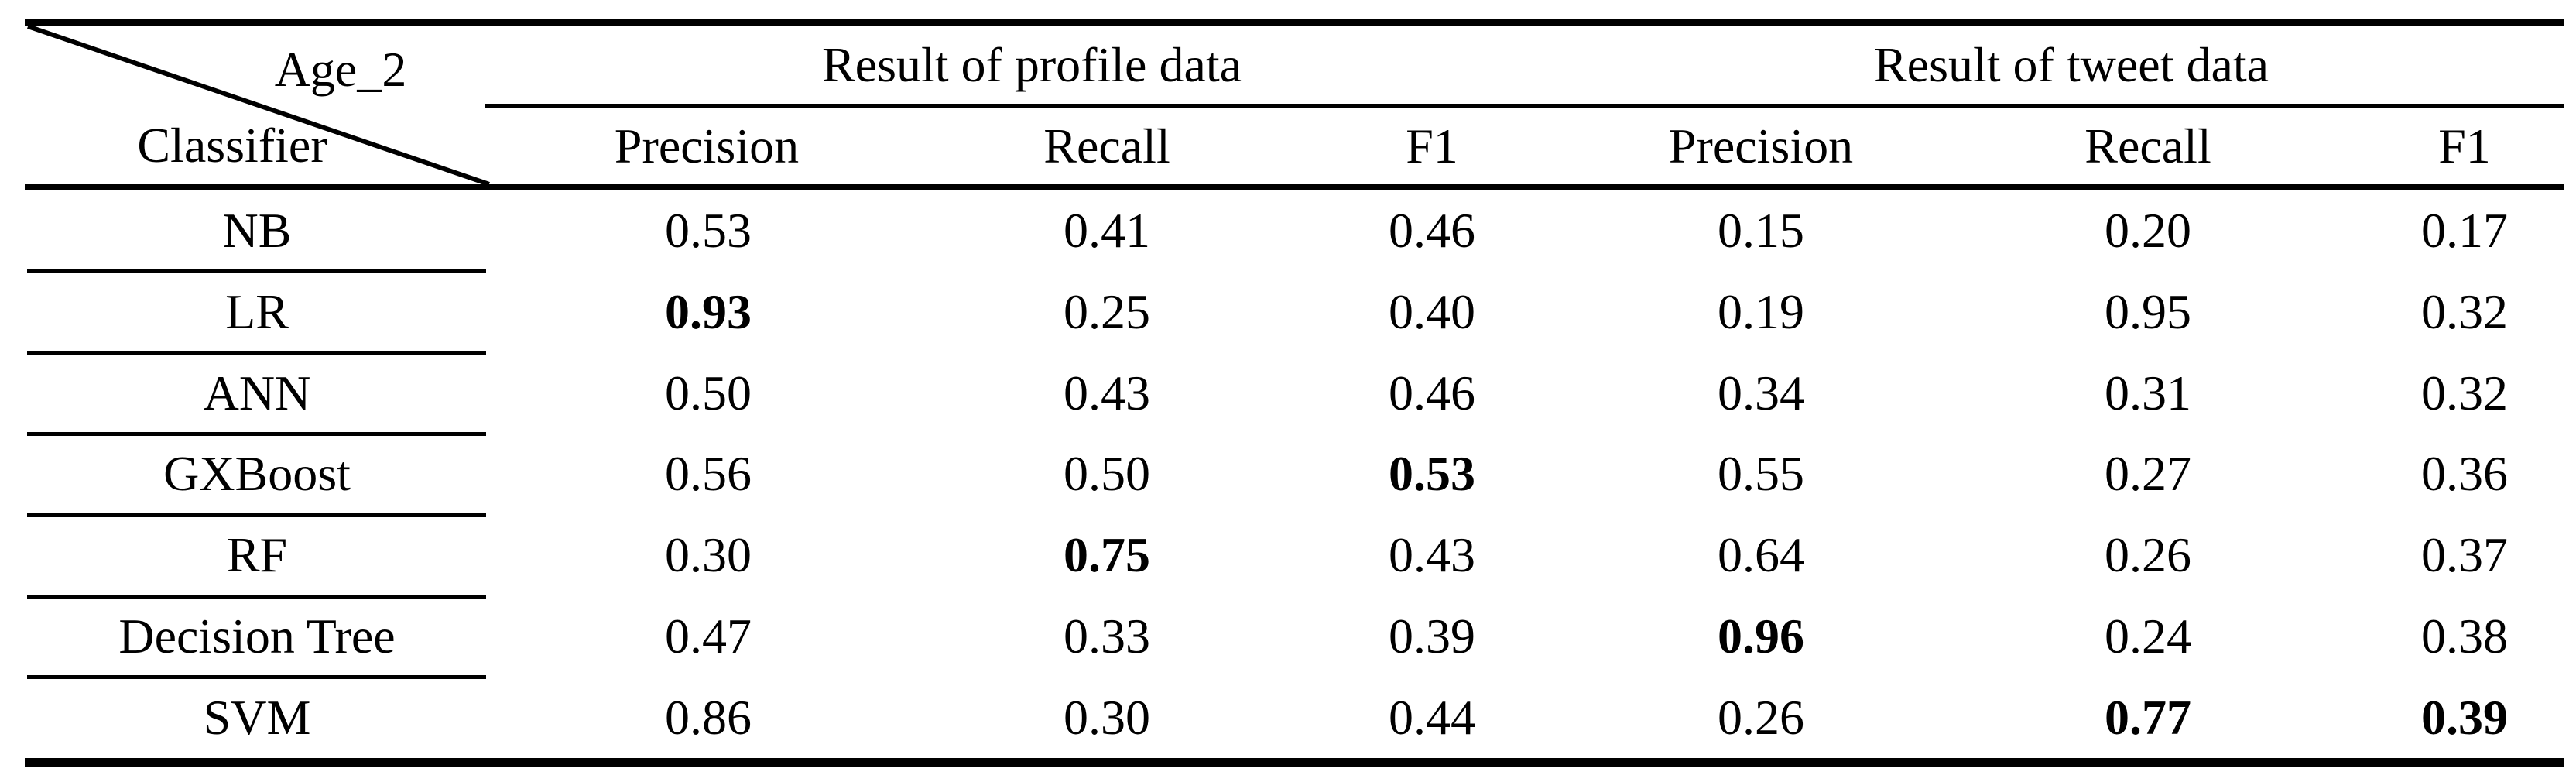  I want to click on corner-column-label: Age_2, so click(340, 69).